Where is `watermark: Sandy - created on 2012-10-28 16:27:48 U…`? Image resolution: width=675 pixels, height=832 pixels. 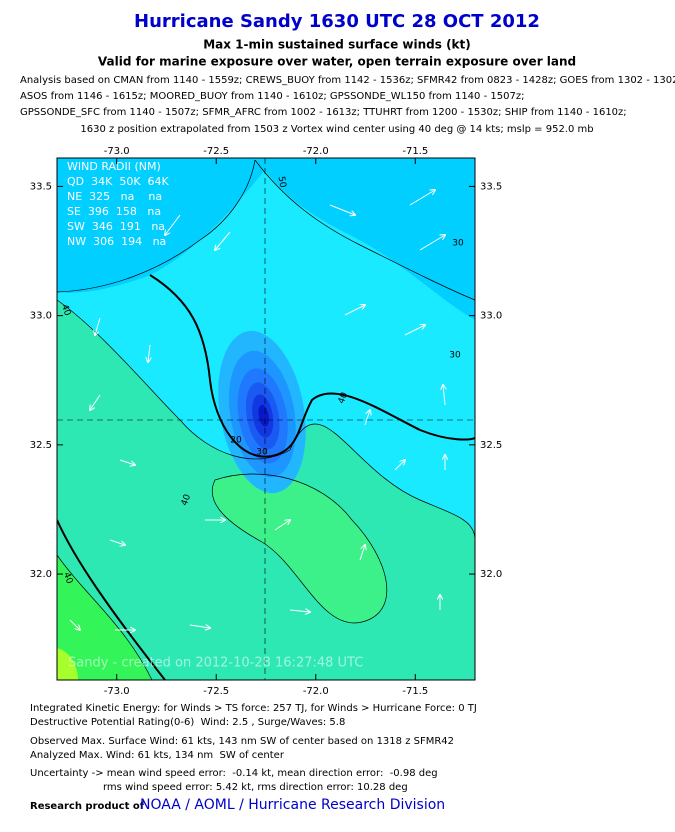
watermark: Sandy - created on 2012-10-28 16:27:48 U… is located at coordinates (215, 663).